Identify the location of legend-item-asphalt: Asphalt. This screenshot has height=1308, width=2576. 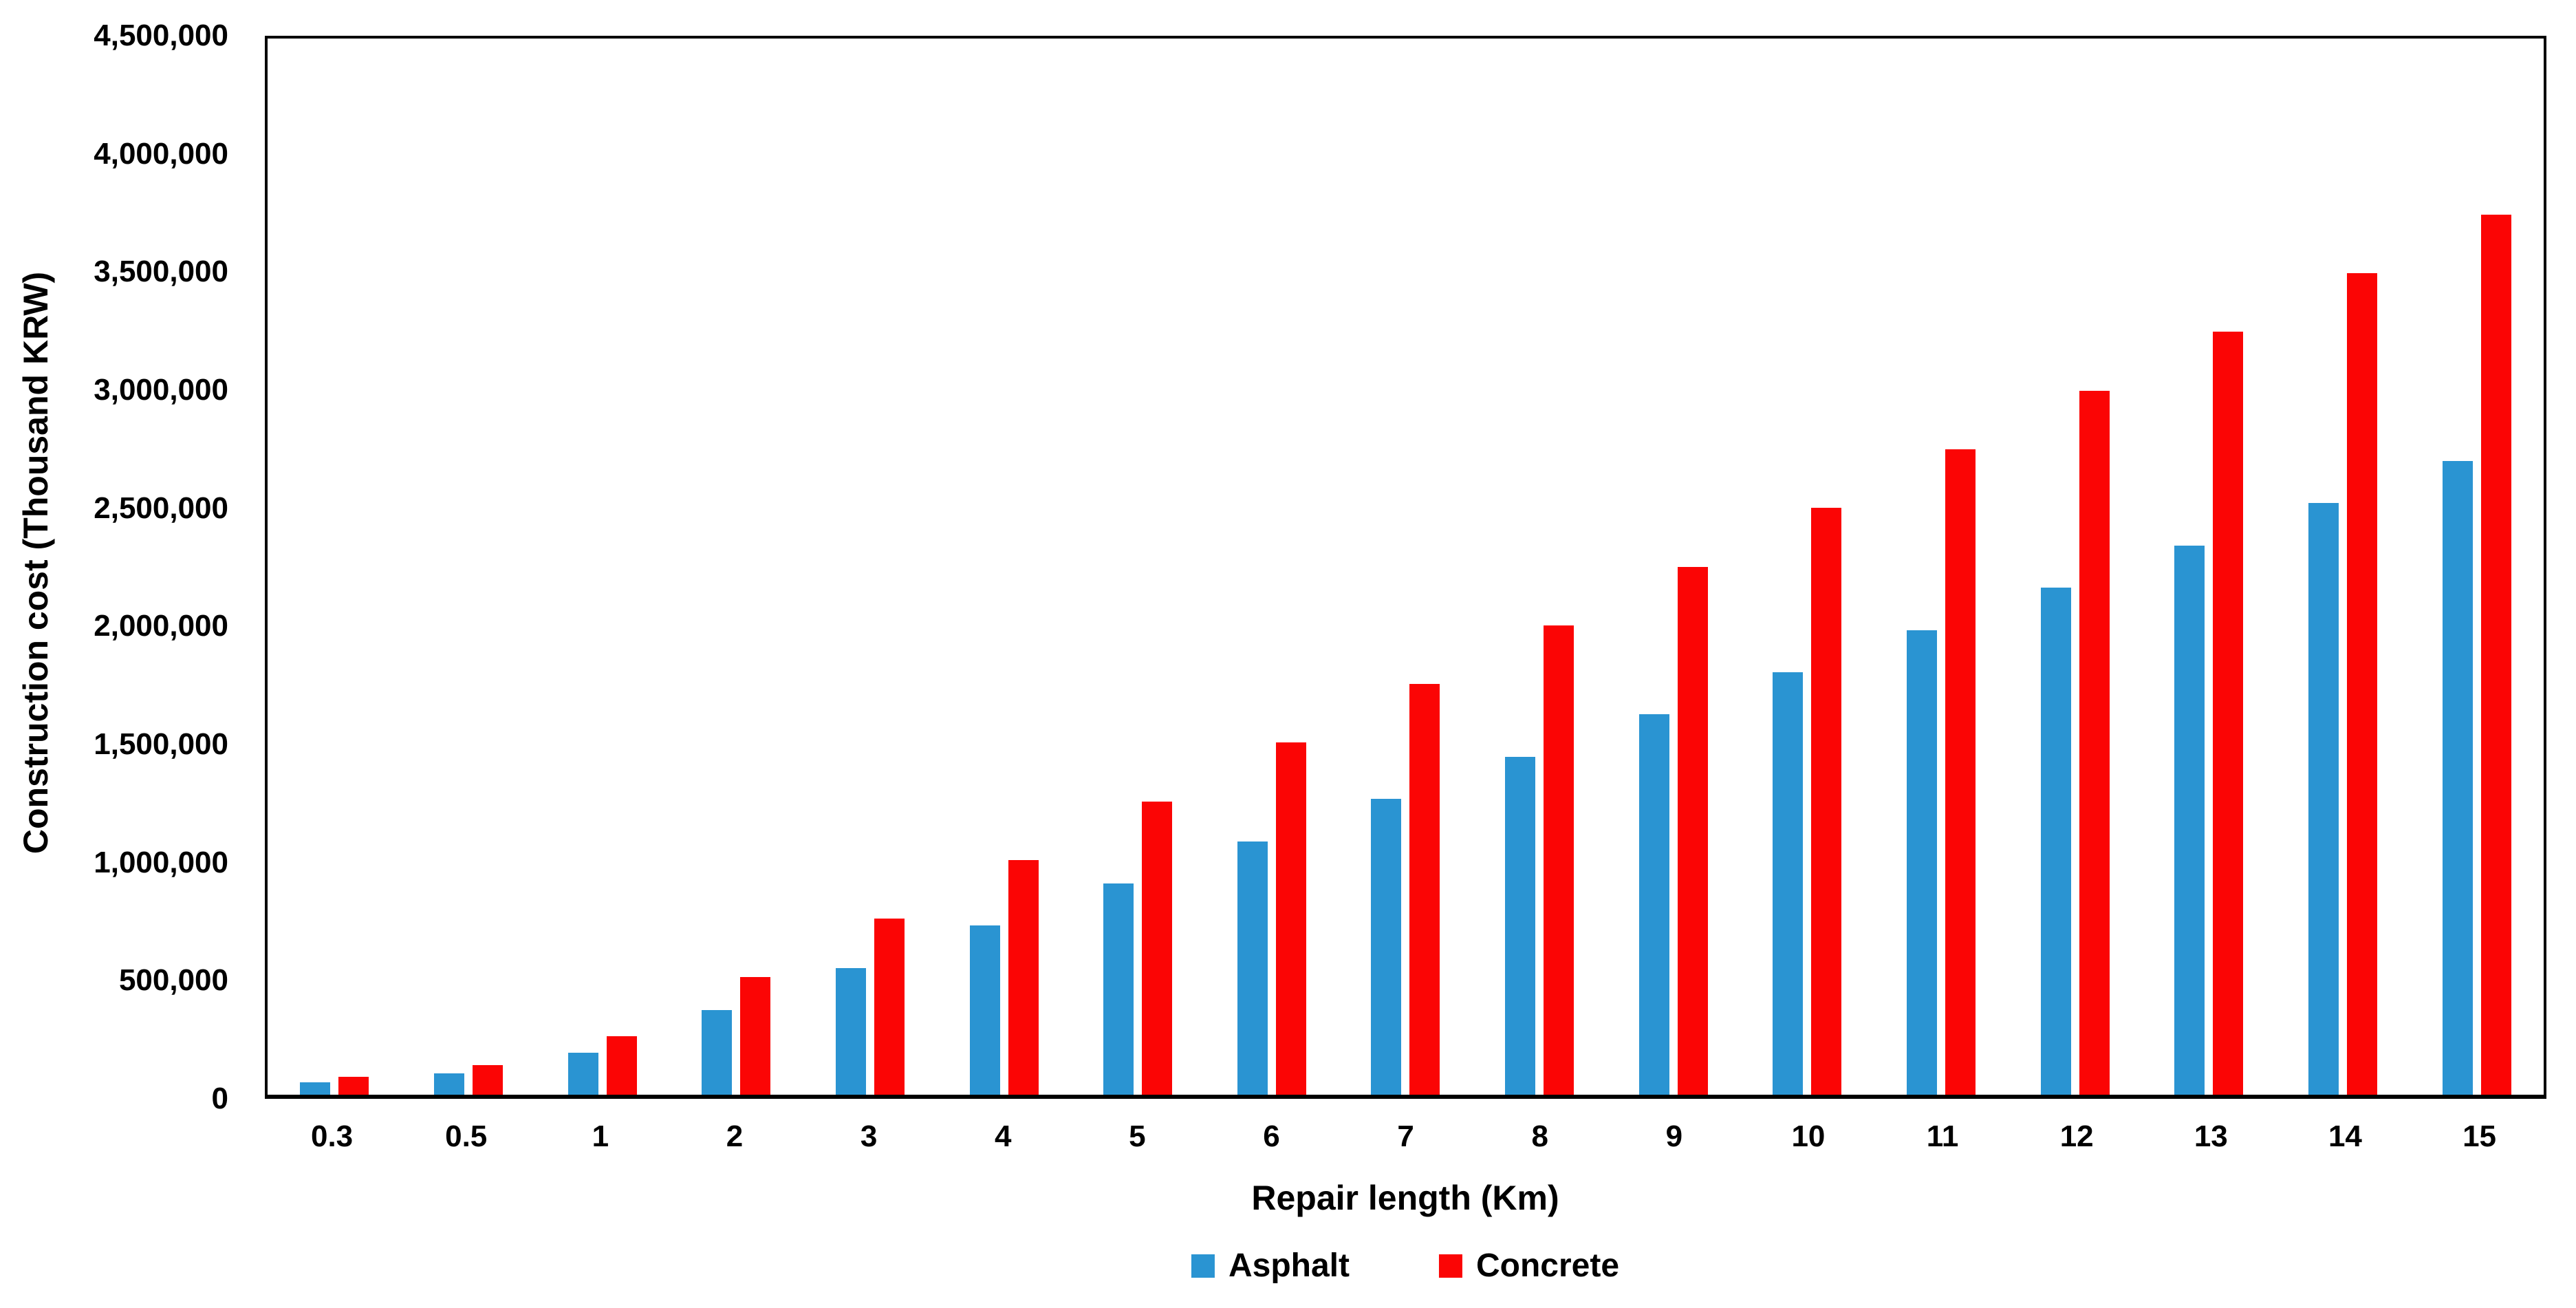
(1270, 1266).